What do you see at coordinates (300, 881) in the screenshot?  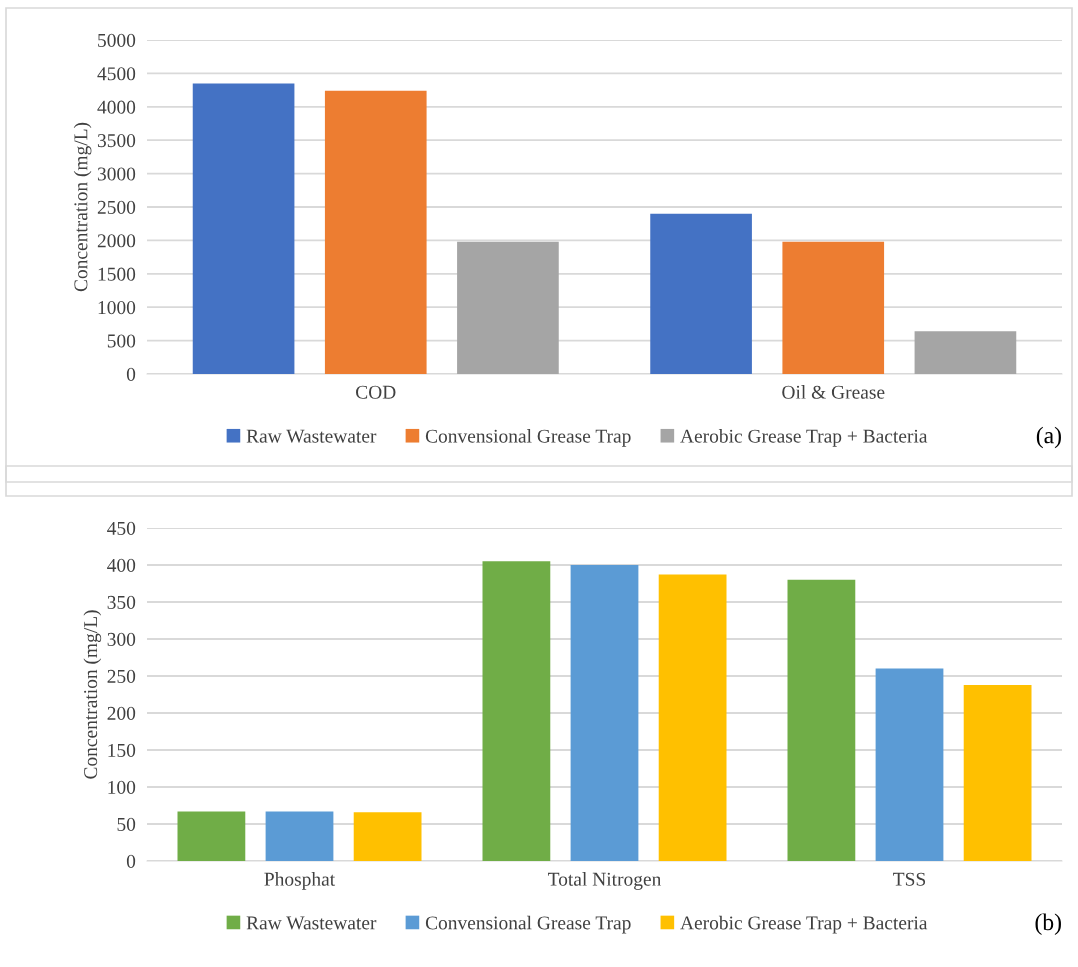 I see `x-tick-label: Phosphat` at bounding box center [300, 881].